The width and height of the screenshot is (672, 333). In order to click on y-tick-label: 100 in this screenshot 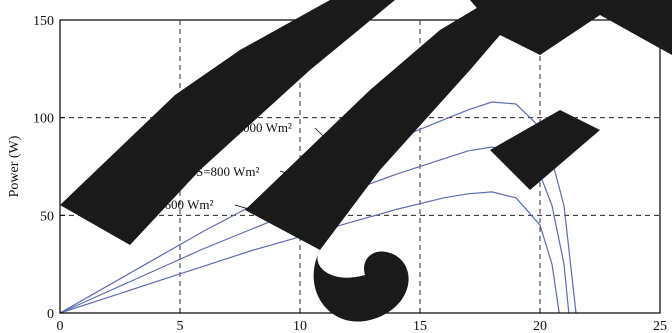, I will do `click(43, 119)`.